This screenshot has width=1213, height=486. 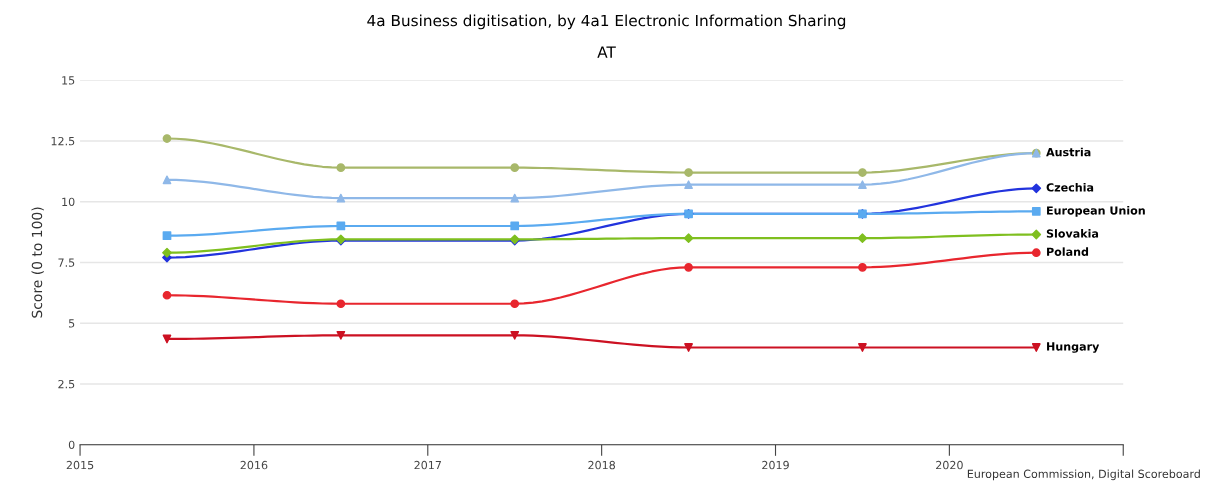 I want to click on y-tick-label: 2.5, so click(x=66, y=384).